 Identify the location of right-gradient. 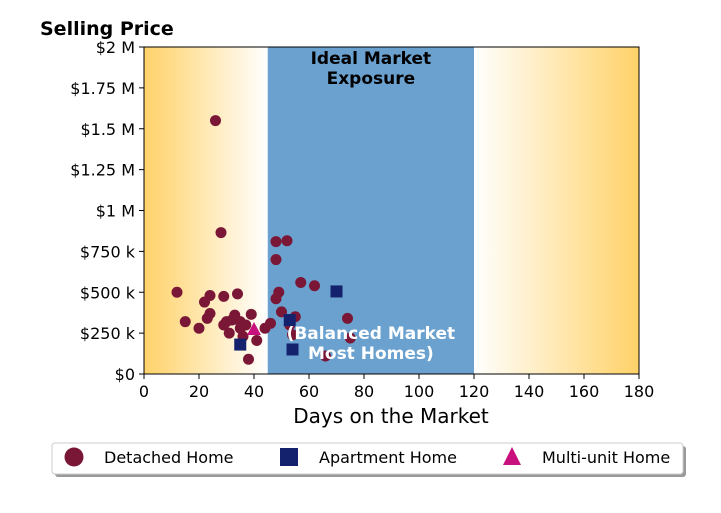
(556, 210).